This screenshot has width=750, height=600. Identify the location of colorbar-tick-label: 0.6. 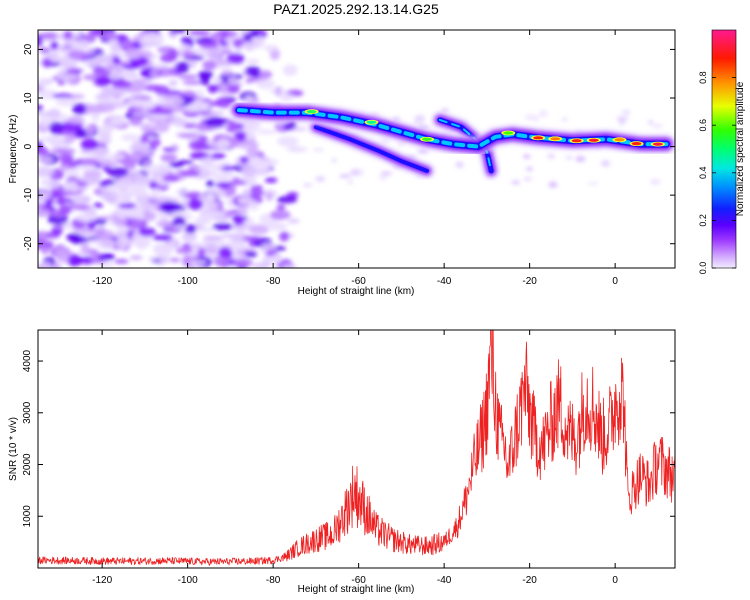
(703, 125).